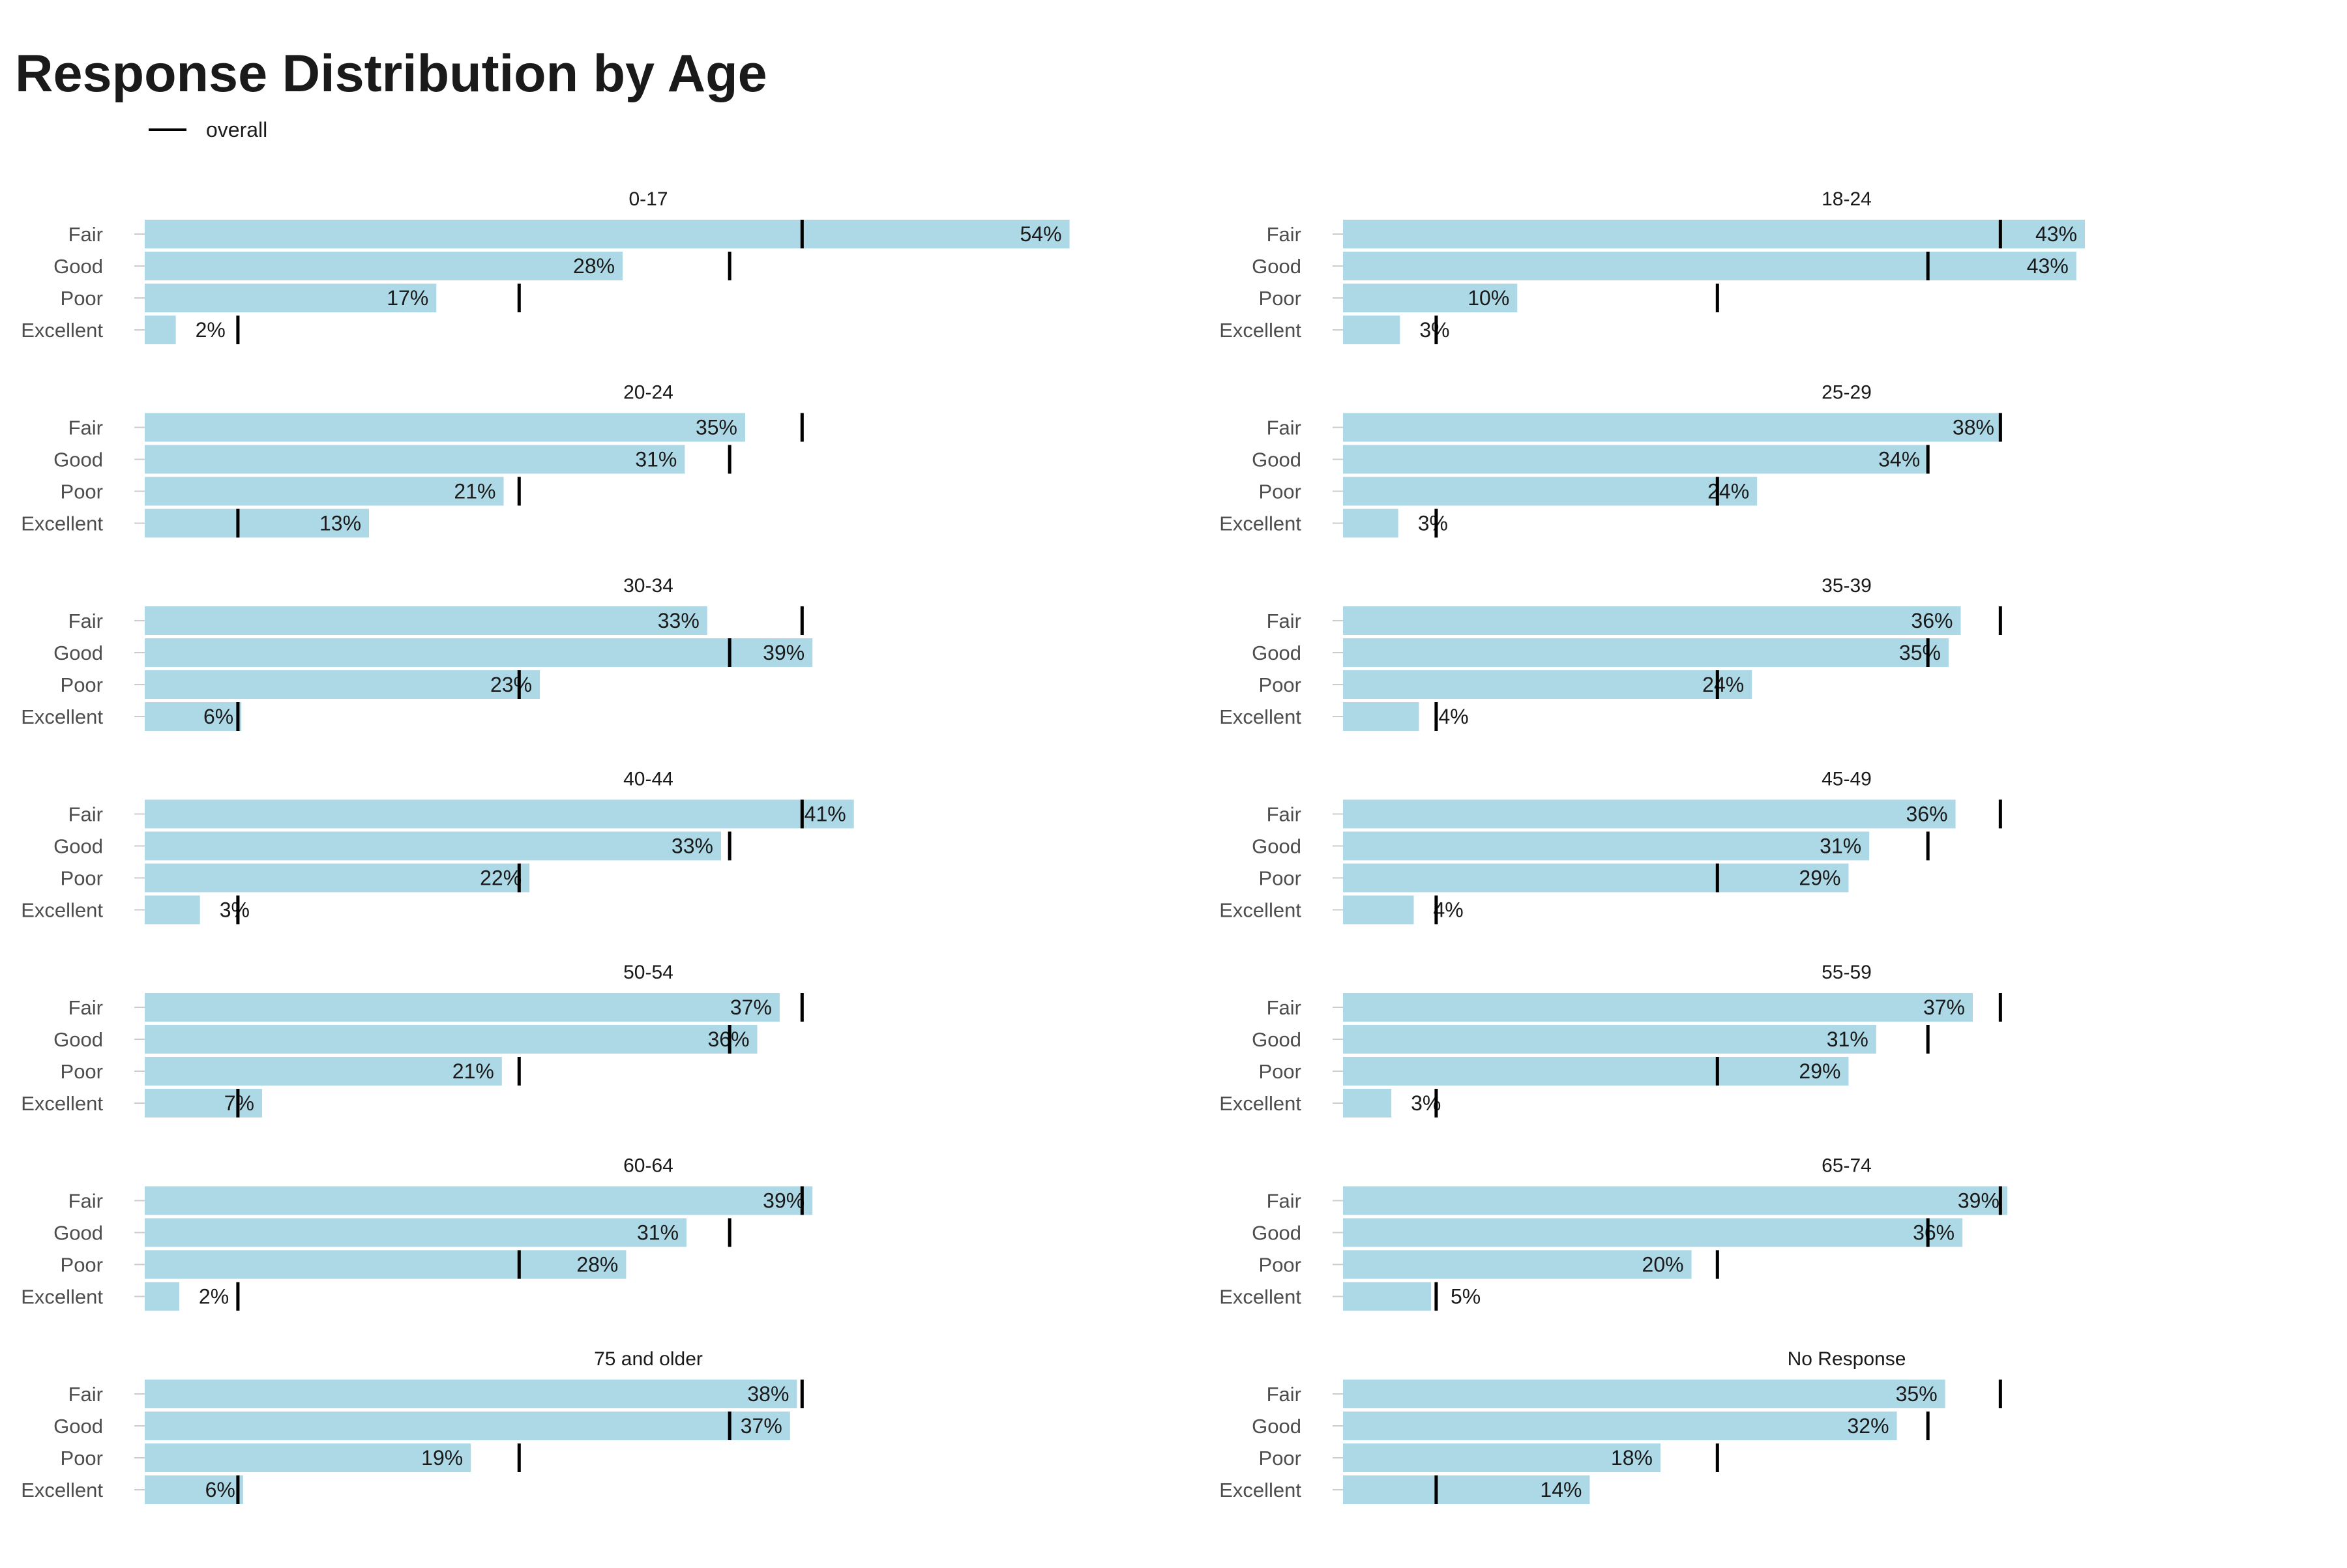  What do you see at coordinates (1847, 393) in the screenshot?
I see `panel-title: 25-29` at bounding box center [1847, 393].